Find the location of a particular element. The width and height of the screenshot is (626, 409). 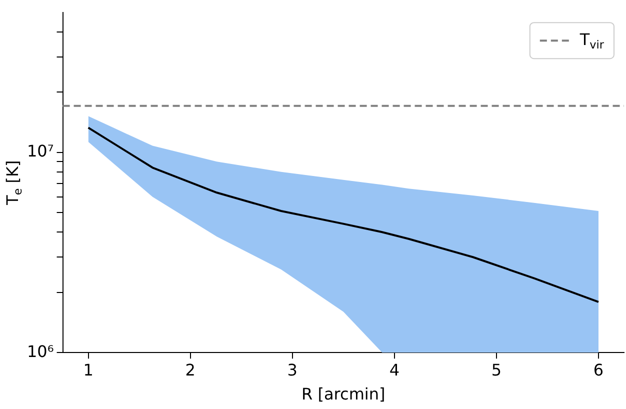

x-tick-label: 2 is located at coordinates (190, 370).